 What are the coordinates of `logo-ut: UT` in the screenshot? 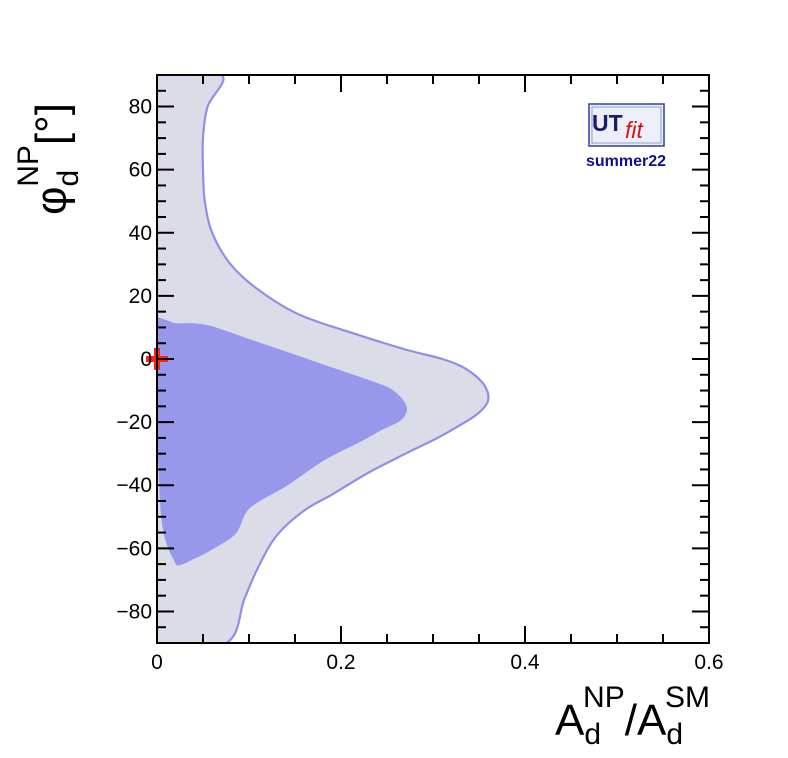 It's located at (607, 123).